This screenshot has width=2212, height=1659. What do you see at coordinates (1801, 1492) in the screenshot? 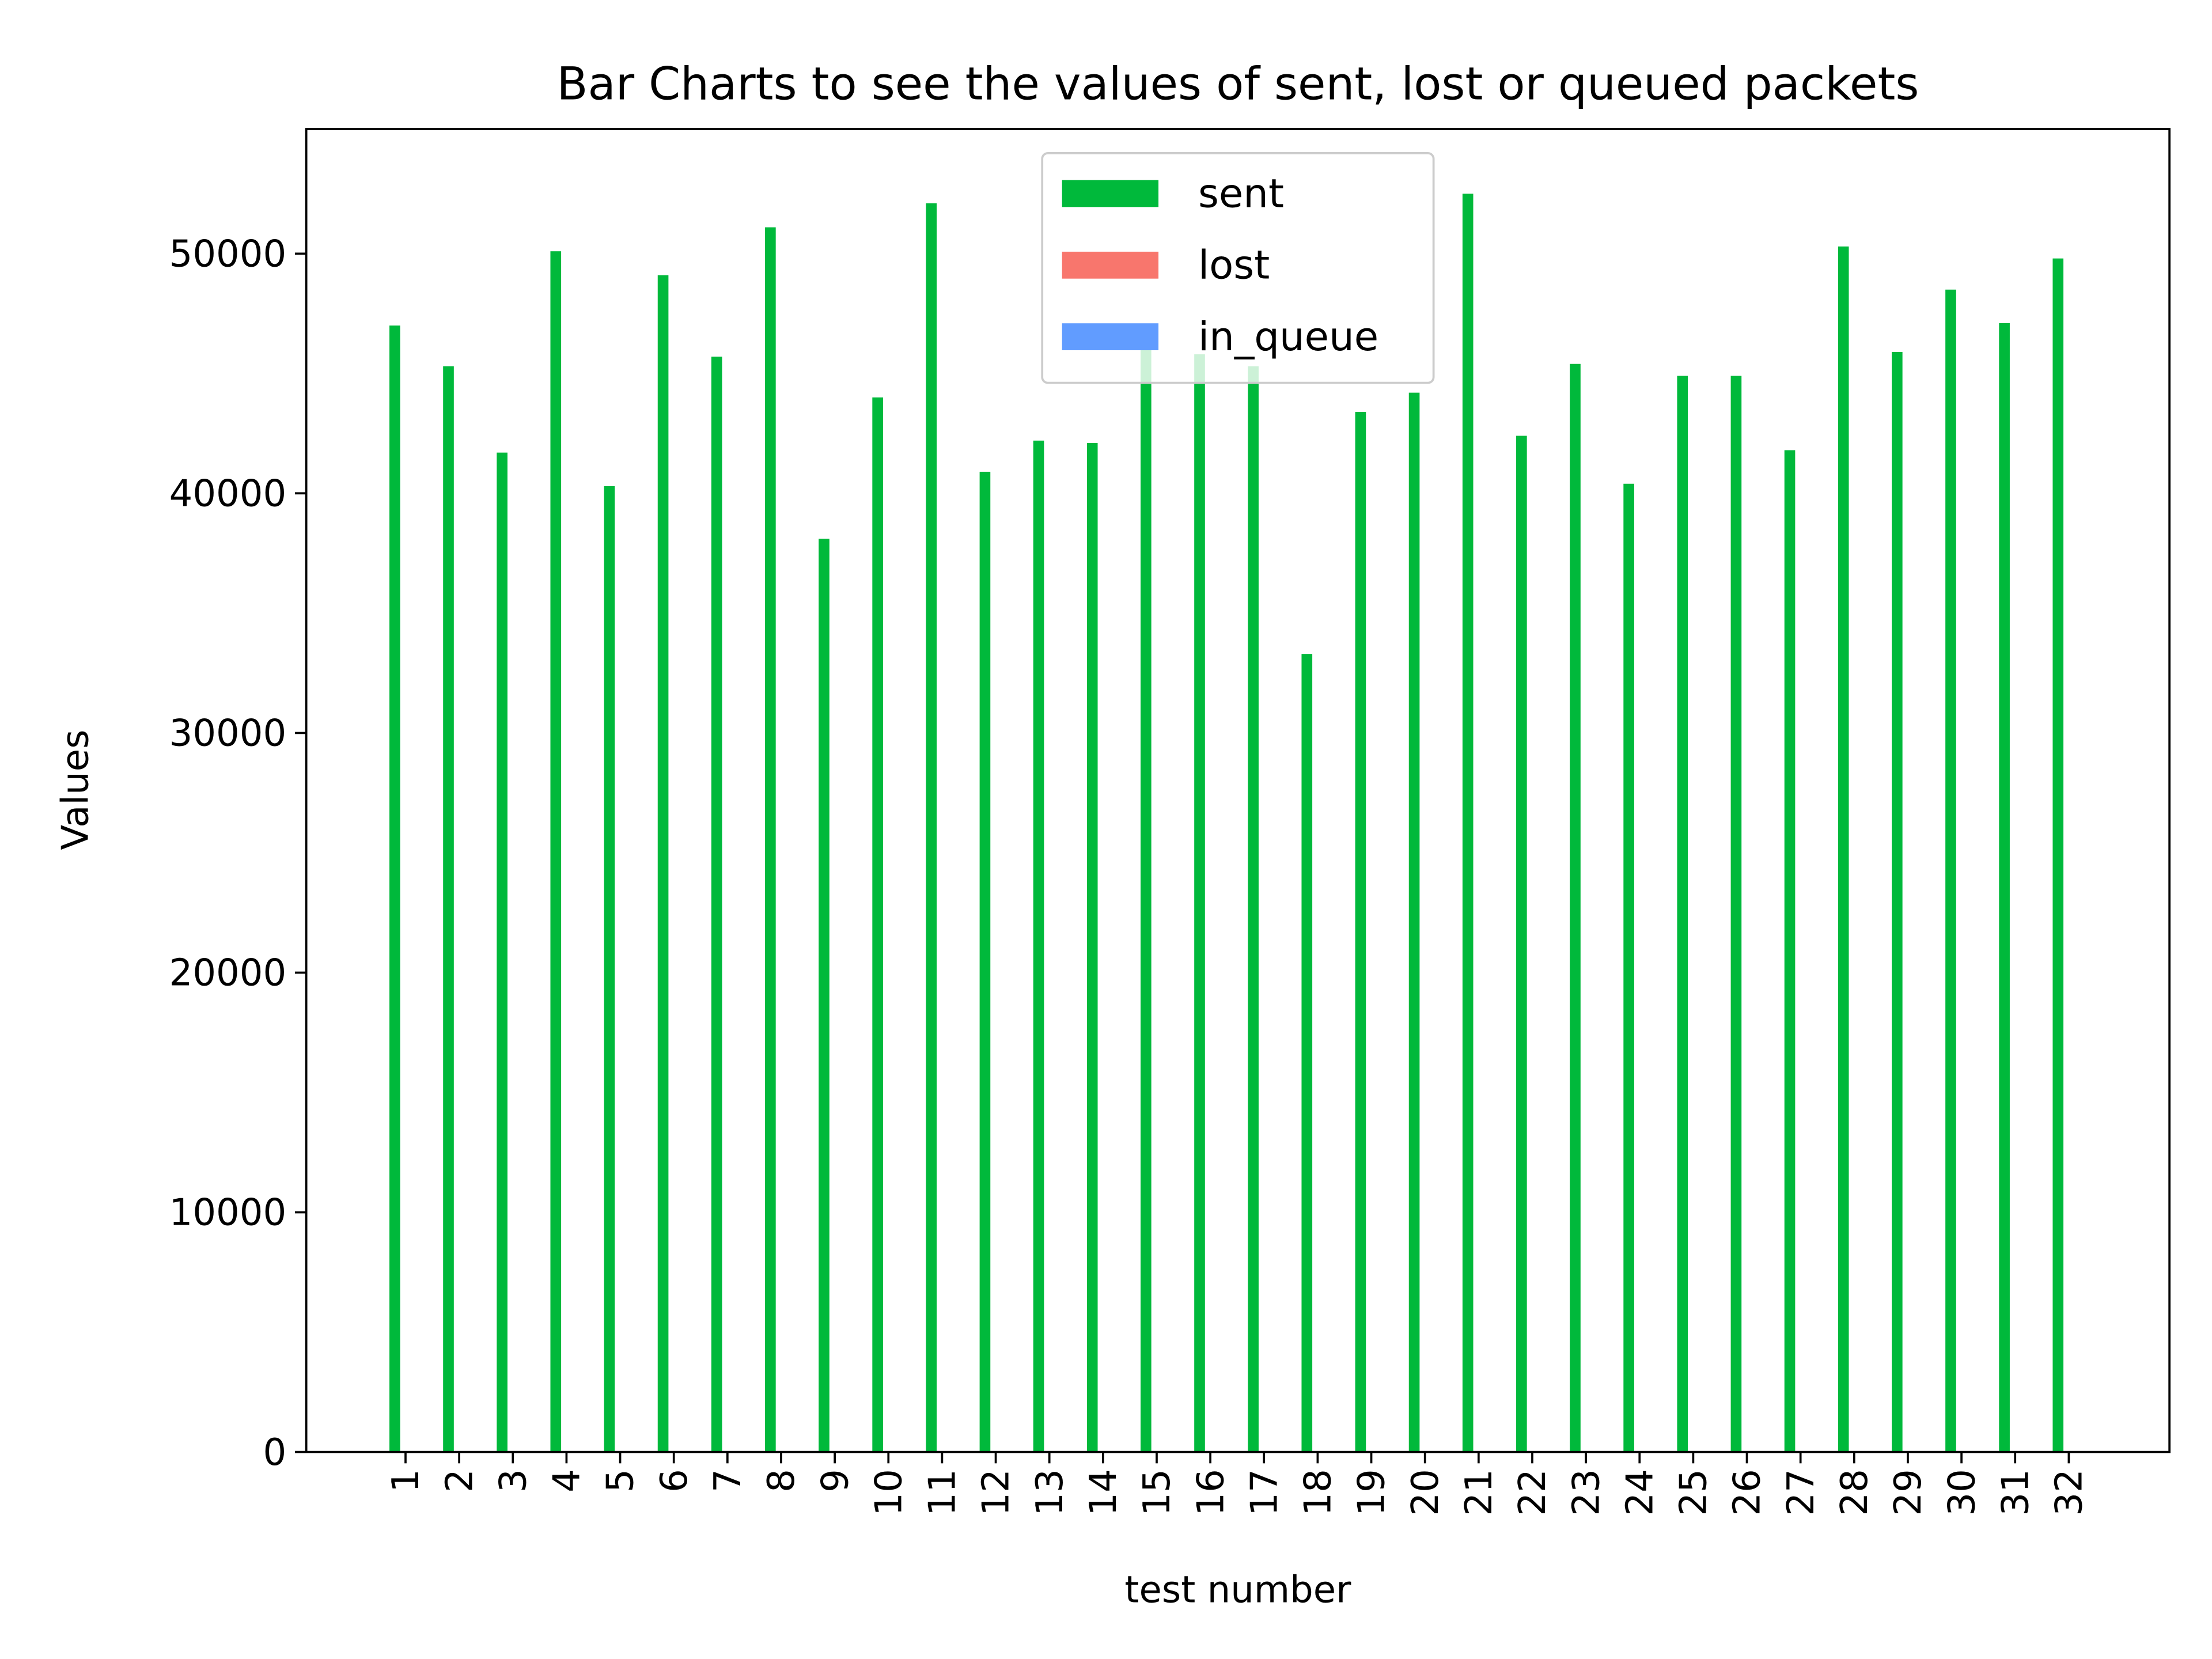
I see `x-tick-label: 27` at bounding box center [1801, 1492].